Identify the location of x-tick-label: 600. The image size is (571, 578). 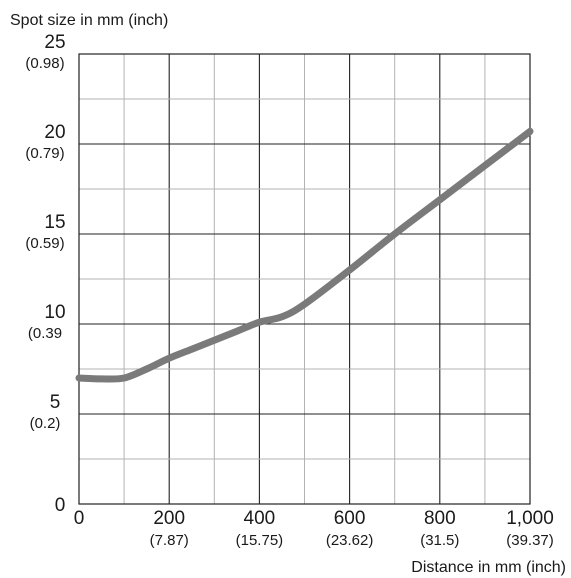
(350, 518).